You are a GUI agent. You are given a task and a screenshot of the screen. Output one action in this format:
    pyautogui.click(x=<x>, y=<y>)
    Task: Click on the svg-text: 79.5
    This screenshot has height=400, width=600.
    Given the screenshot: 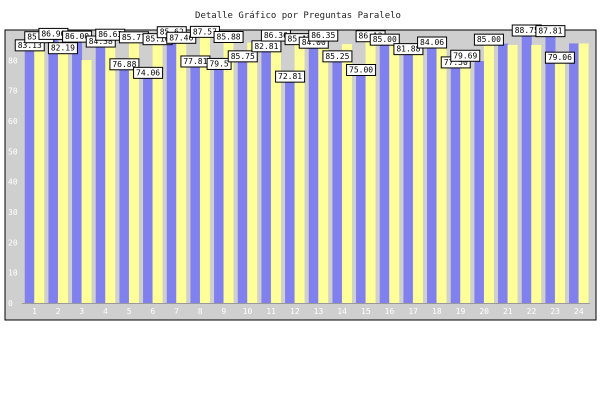 What is the action you would take?
    pyautogui.click(x=218, y=63)
    